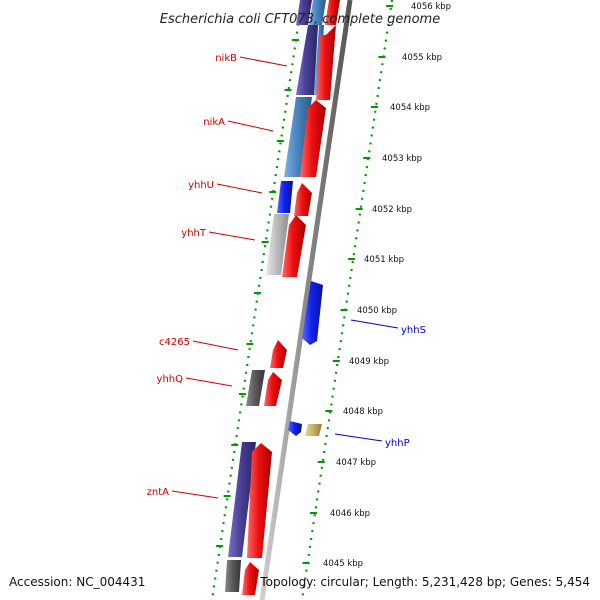 This screenshot has height=600, width=600. Describe the element at coordinates (410, 108) in the screenshot. I see `ruler-label: 4054 kbp` at that location.